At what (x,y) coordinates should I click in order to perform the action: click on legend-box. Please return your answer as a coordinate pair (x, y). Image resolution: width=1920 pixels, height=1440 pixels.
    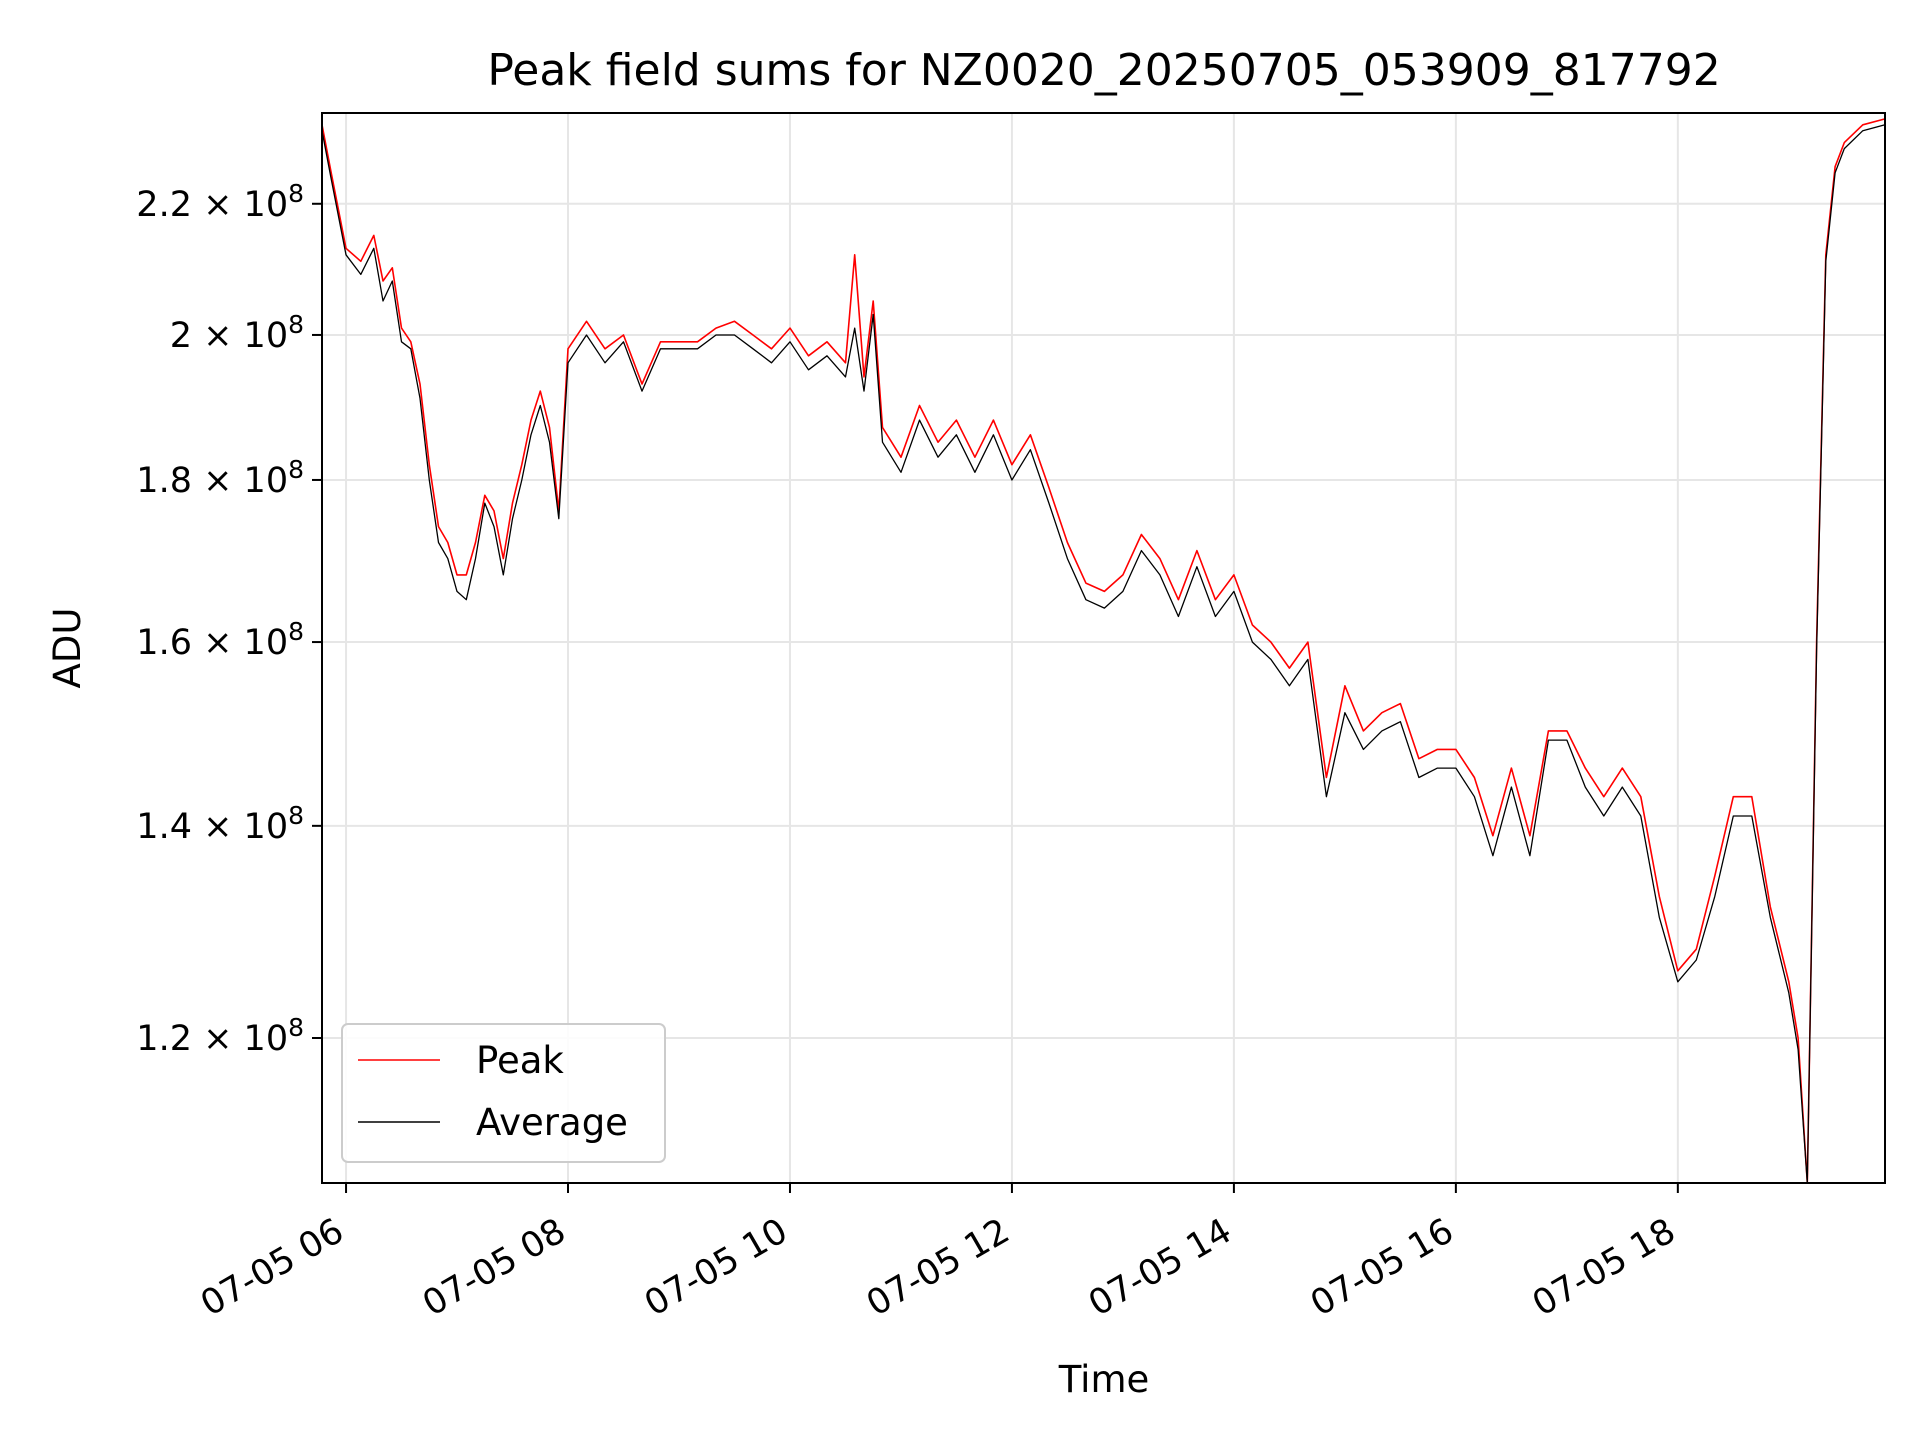
    Looking at the image, I should click on (503, 1093).